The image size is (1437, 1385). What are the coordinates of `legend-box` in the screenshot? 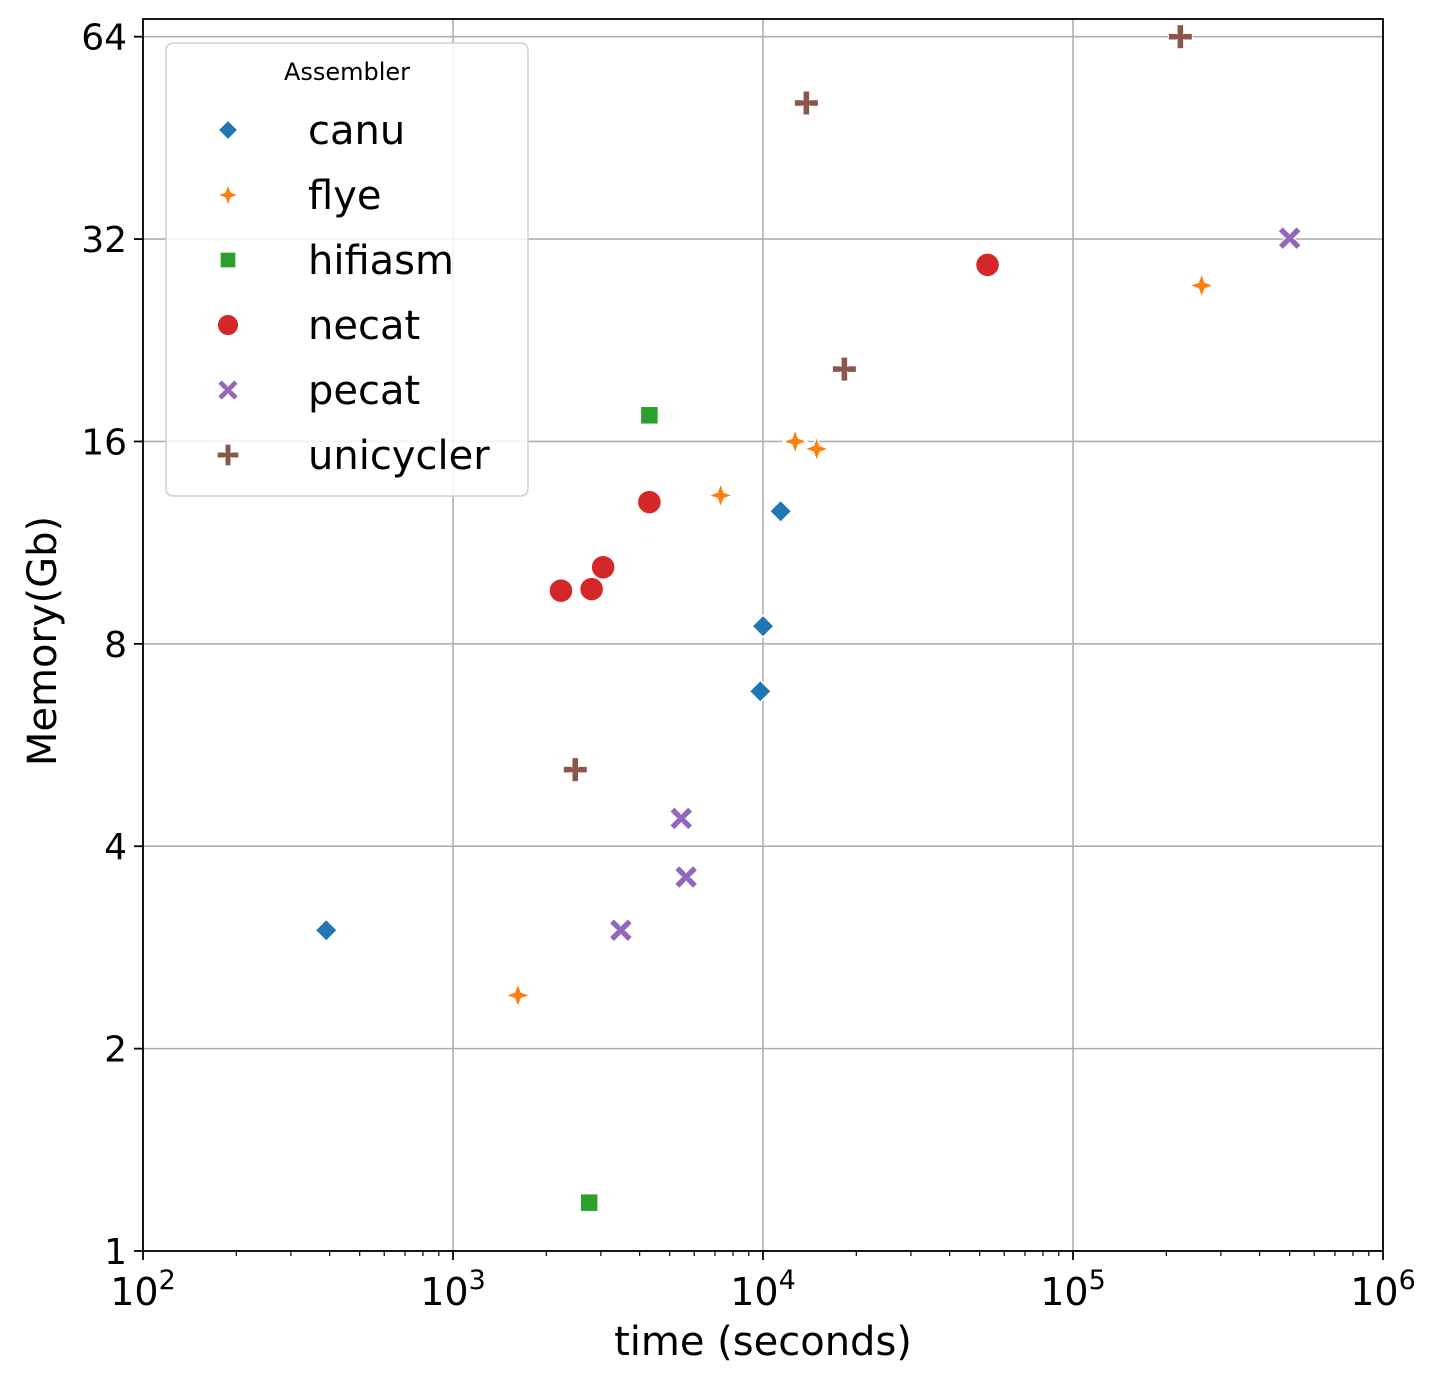 It's located at (347, 269).